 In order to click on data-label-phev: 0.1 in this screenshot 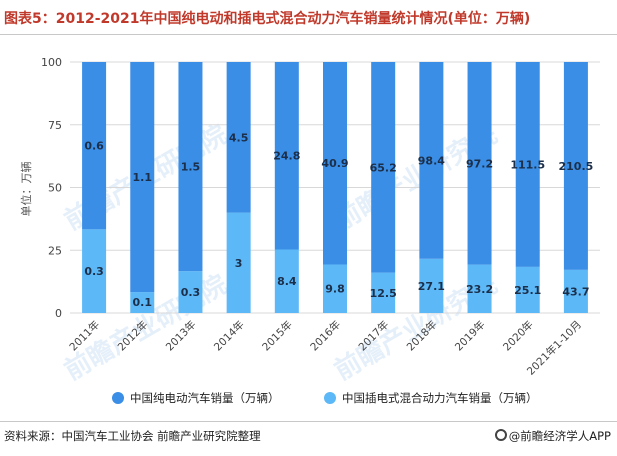, I will do `click(143, 302)`.